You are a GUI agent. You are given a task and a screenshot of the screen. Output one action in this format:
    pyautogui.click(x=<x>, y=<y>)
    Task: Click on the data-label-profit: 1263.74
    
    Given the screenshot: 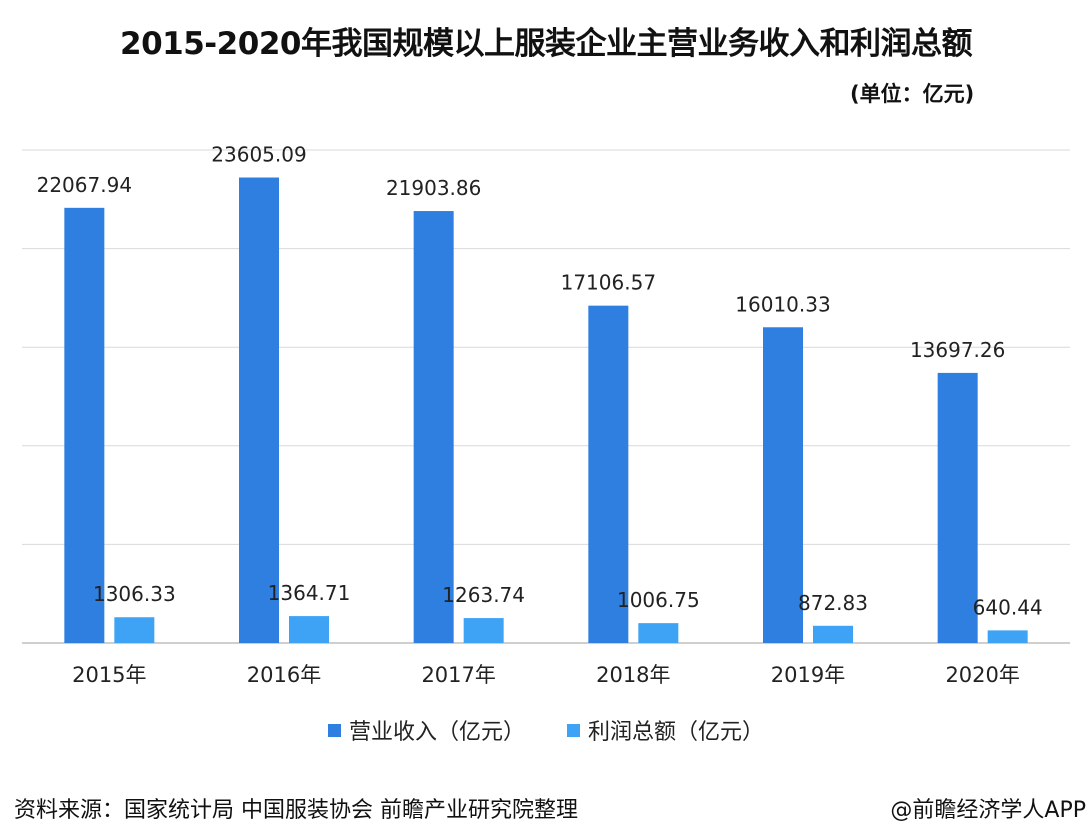 What is the action you would take?
    pyautogui.click(x=483, y=595)
    